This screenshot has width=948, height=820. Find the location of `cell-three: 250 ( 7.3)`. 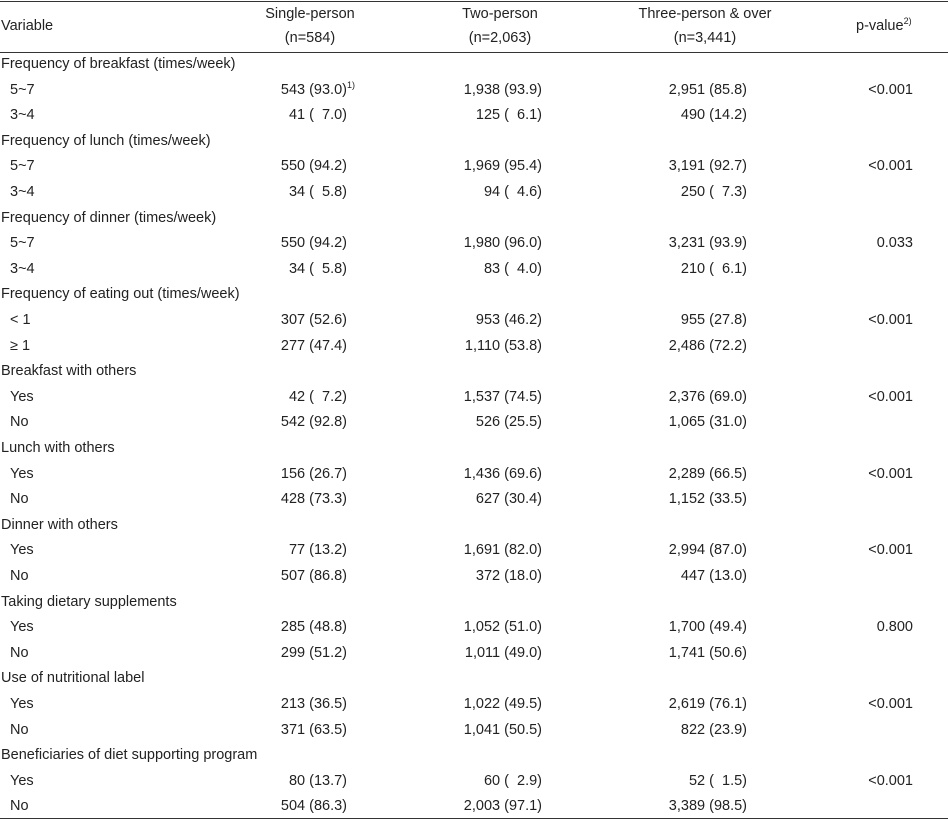

cell-three: 250 ( 7.3) is located at coordinates (713, 192).